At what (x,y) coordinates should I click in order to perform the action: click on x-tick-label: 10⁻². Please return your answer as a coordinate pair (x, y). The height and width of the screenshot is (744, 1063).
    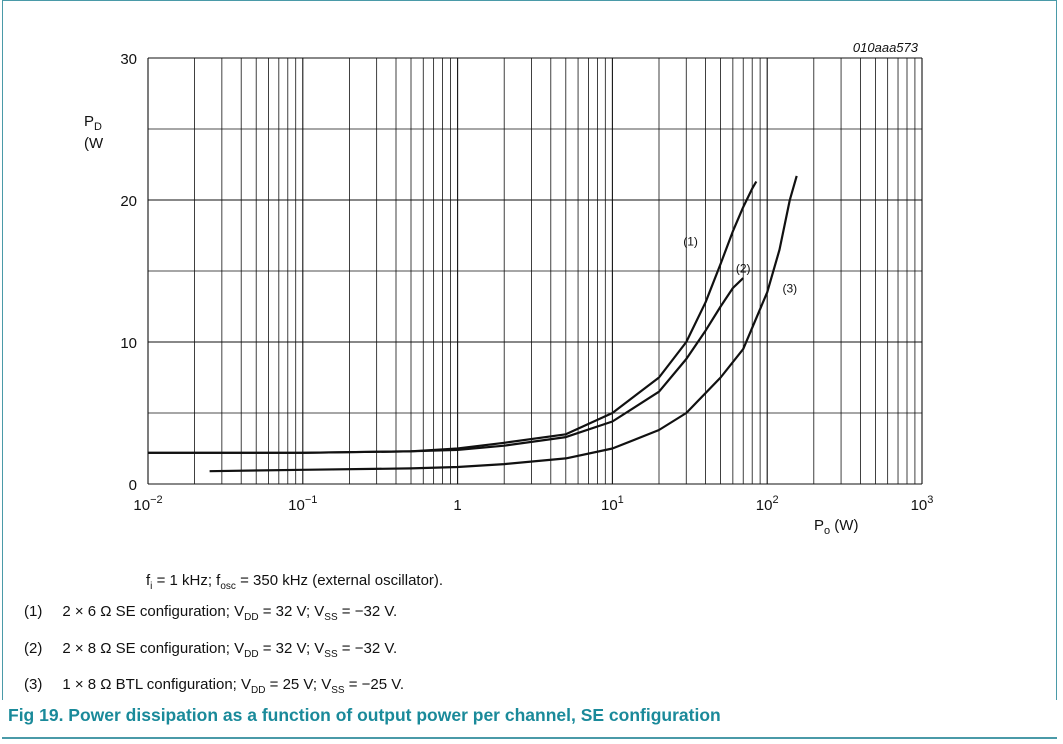
    Looking at the image, I should click on (147, 504).